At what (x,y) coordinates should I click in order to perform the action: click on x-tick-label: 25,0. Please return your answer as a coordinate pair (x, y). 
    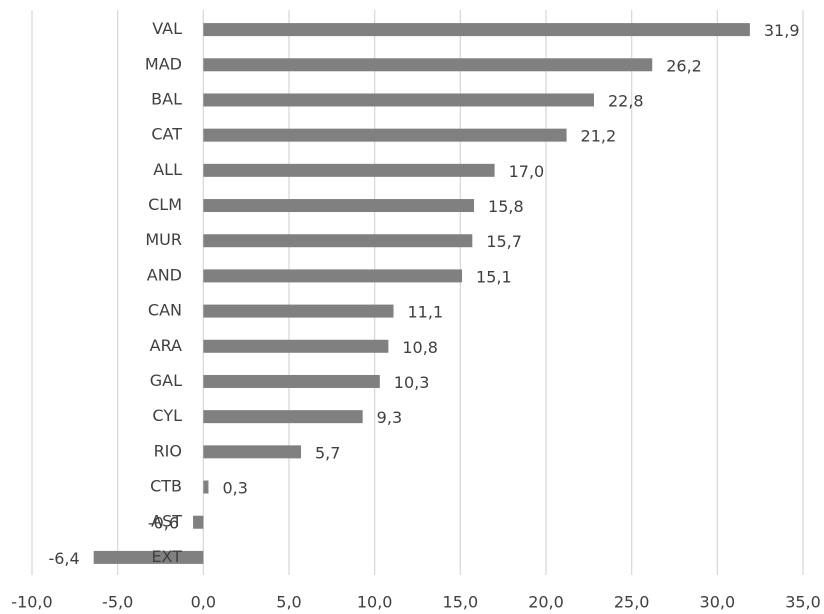
    Looking at the image, I should click on (632, 602).